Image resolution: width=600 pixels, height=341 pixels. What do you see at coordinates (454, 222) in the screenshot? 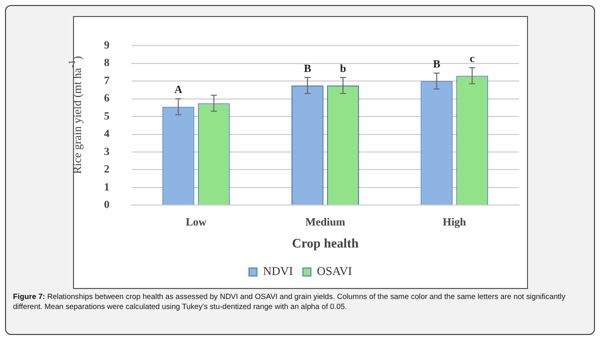
I see `x-tick-label: High` at bounding box center [454, 222].